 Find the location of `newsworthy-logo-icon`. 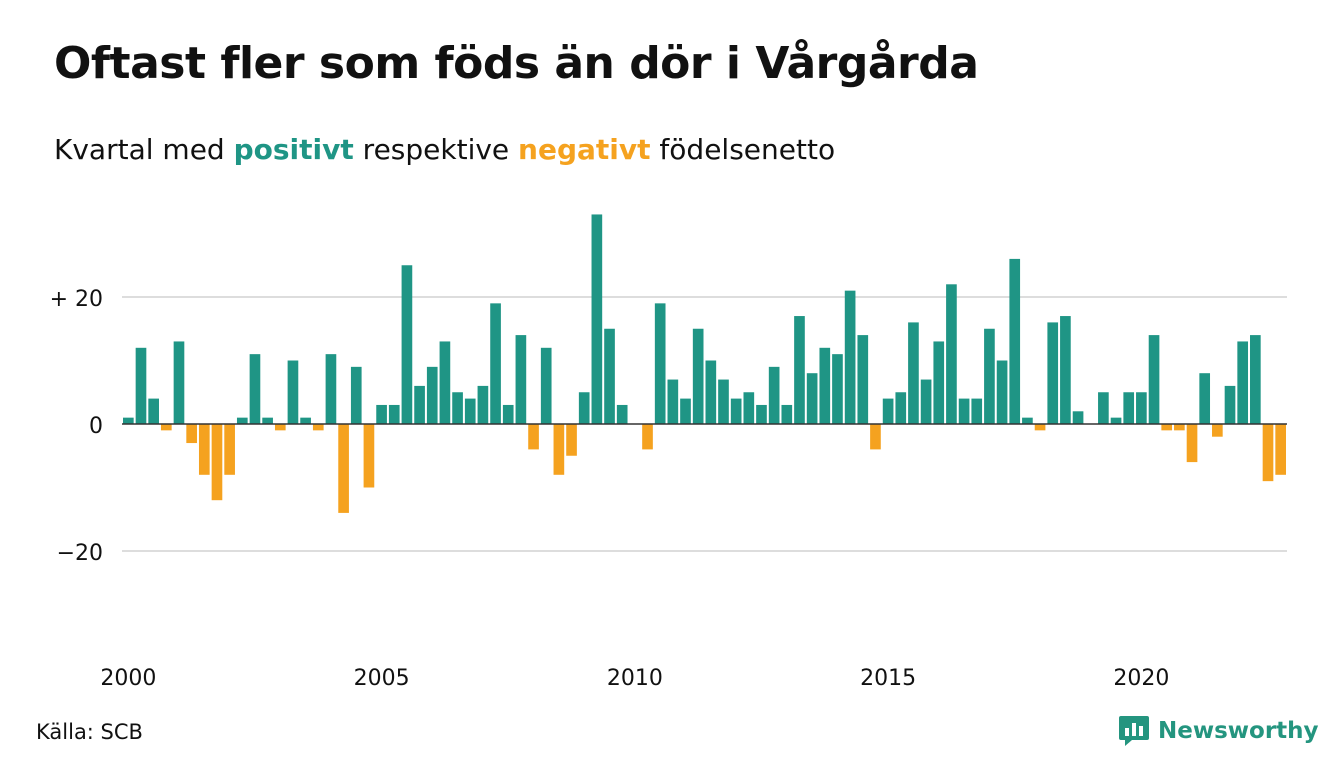

newsworthy-logo-icon is located at coordinates (1134, 731).